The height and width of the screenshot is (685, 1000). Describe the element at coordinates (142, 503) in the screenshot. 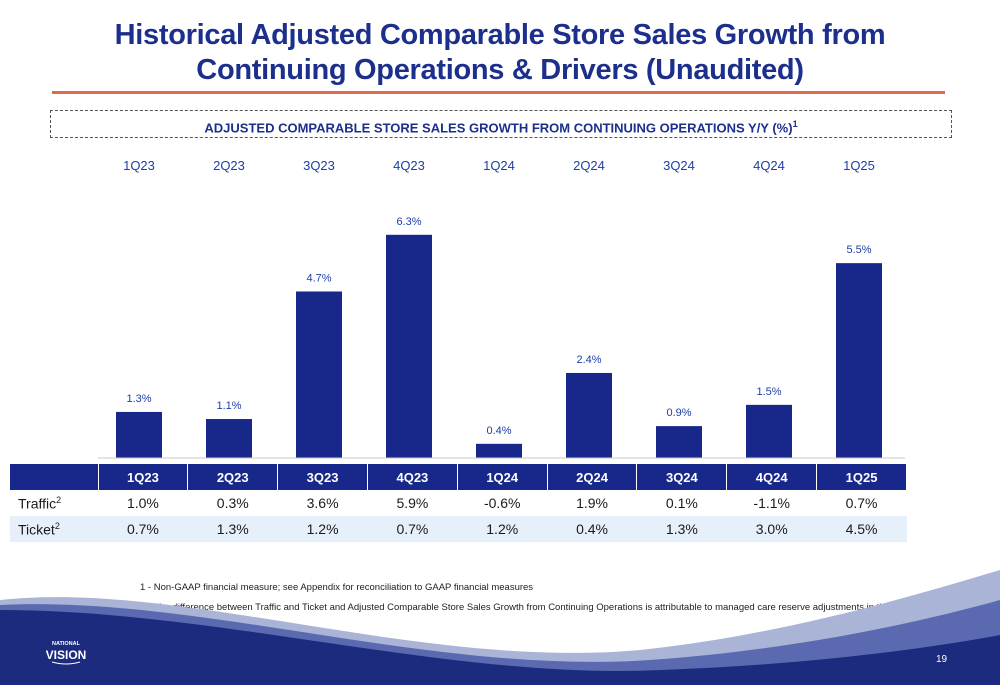

I see `table-cell: 1.0%` at that location.